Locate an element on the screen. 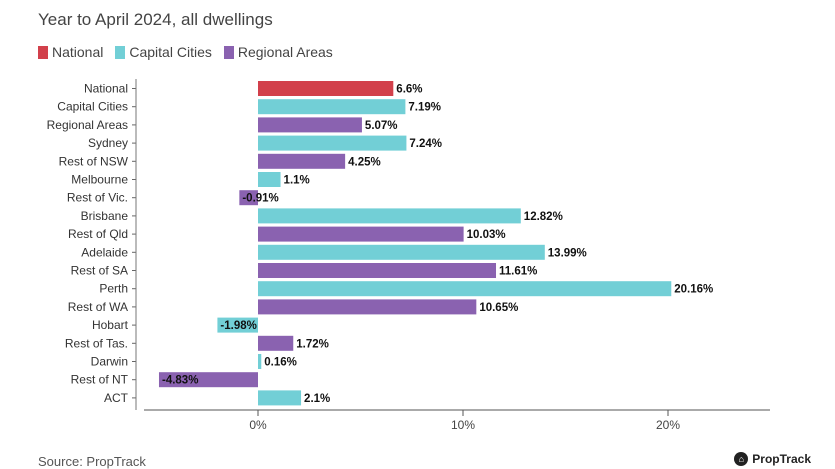 The width and height of the screenshot is (835, 469). bar-act is located at coordinates (280, 398).